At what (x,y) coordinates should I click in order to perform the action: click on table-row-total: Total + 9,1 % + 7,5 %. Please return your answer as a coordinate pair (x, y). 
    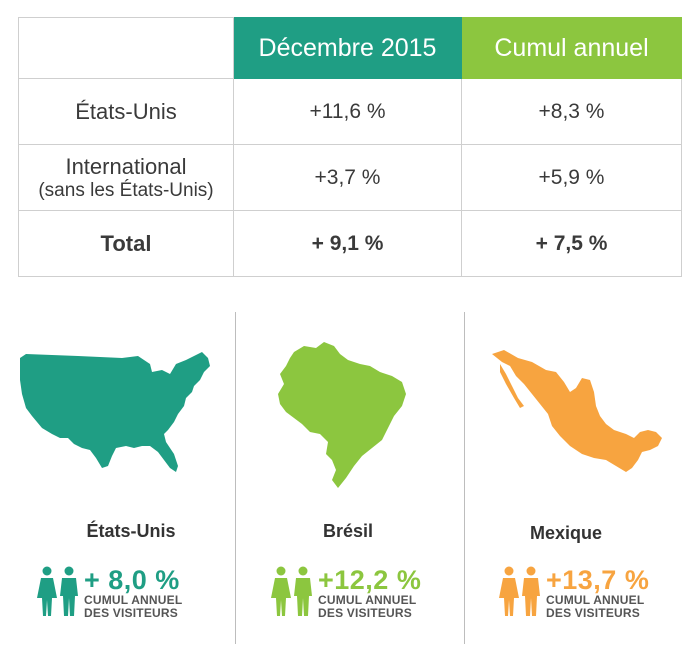
    Looking at the image, I should click on (350, 243).